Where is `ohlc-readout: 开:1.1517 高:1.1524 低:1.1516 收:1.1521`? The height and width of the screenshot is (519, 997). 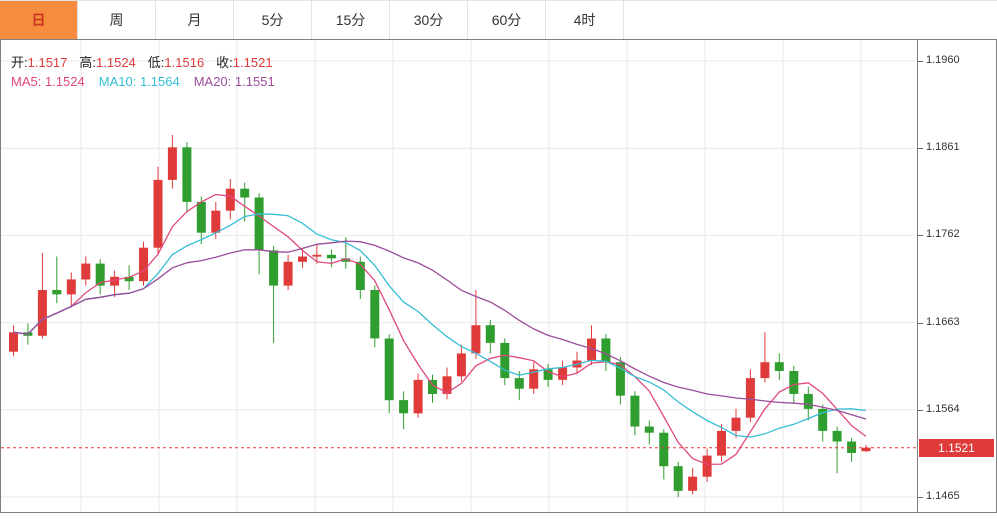 ohlc-readout: 开:1.1517 高:1.1524 低:1.1516 收:1.1521 is located at coordinates (148, 61).